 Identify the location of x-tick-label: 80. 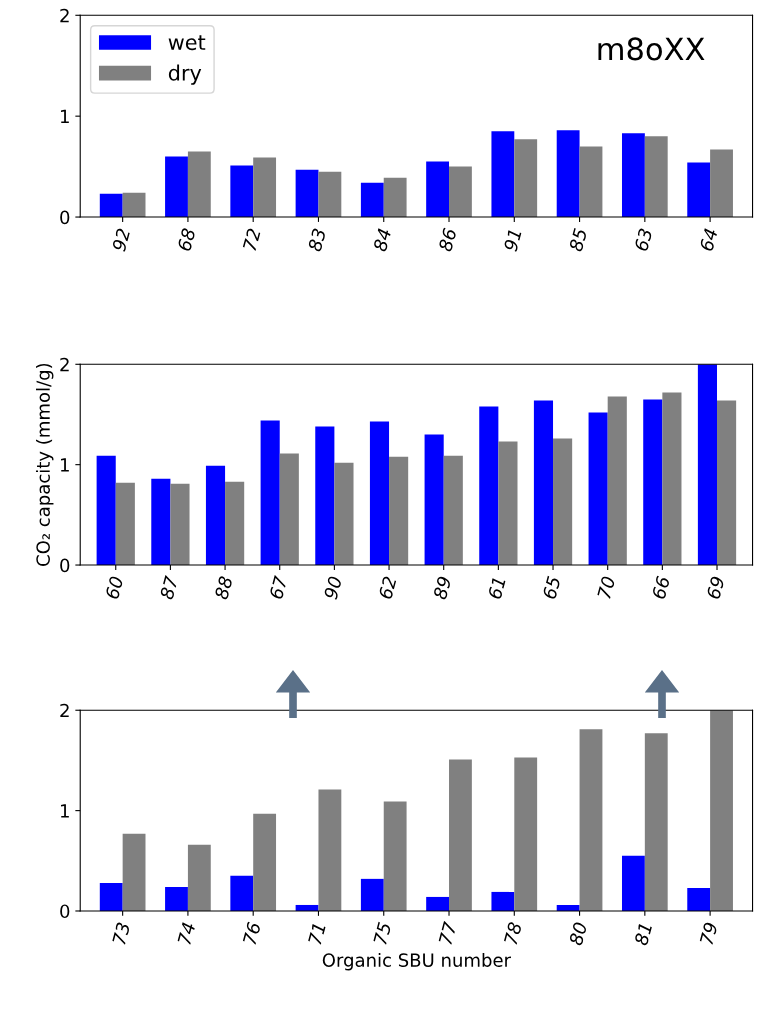
(578, 933).